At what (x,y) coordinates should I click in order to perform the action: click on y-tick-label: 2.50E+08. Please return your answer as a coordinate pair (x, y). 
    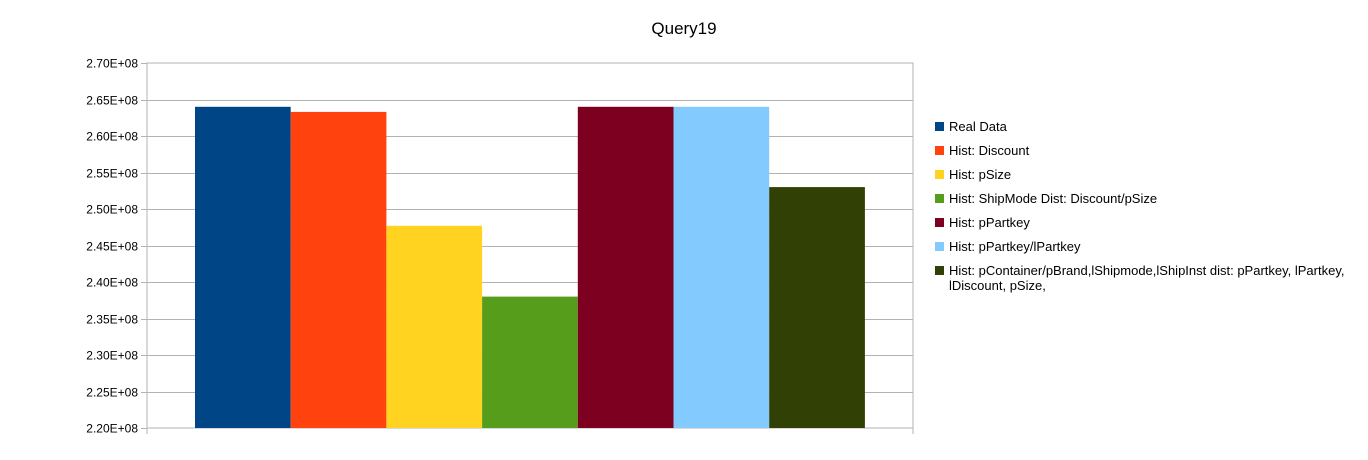
    Looking at the image, I should click on (112, 210).